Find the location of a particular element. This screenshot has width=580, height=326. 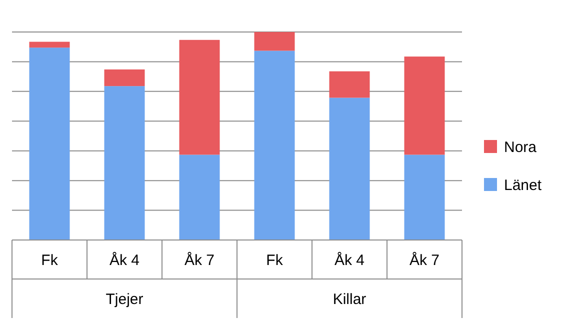

legend-label: Länet is located at coordinates (523, 185).